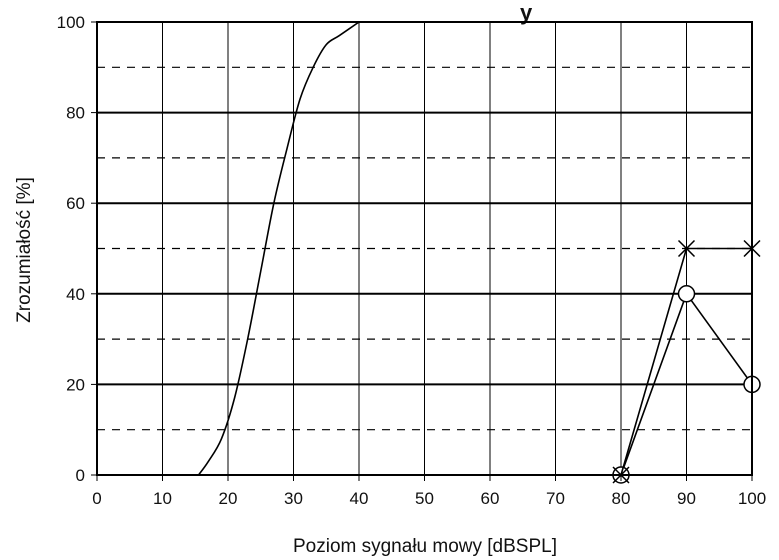  What do you see at coordinates (228, 498) in the screenshot?
I see `x-tick-label: 20` at bounding box center [228, 498].